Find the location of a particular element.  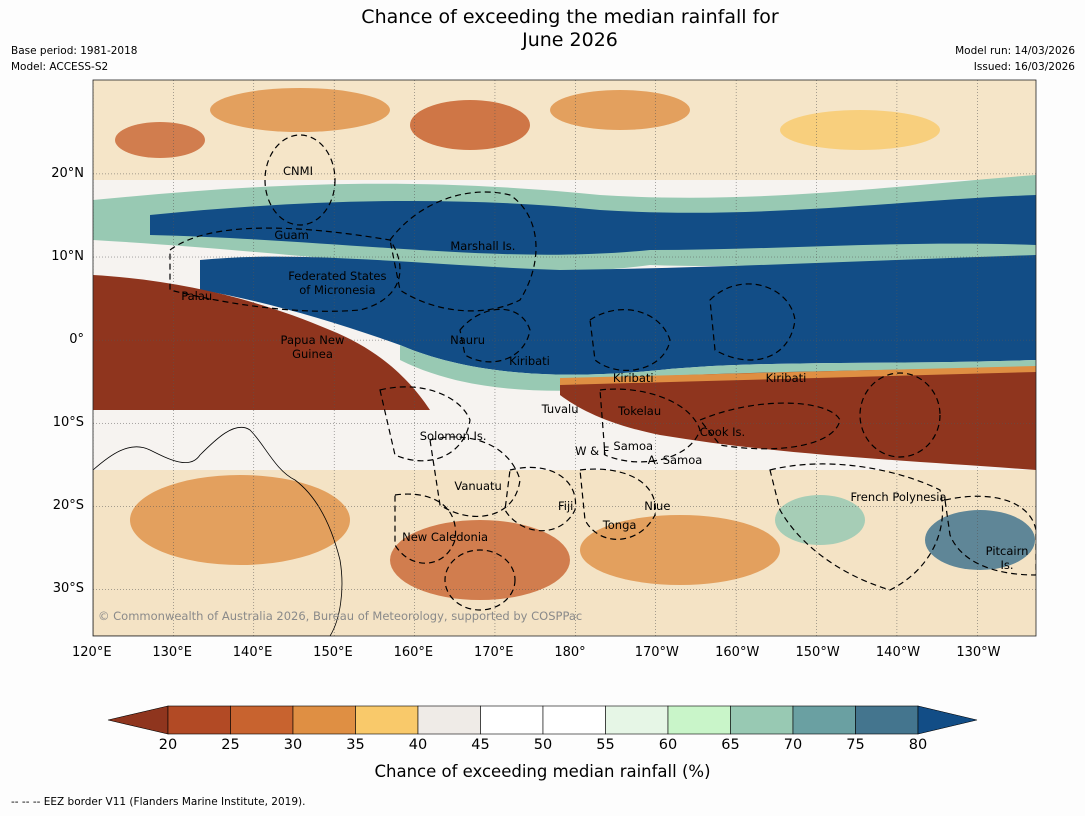

colorbar-tick-label: 75 is located at coordinates (855, 745).